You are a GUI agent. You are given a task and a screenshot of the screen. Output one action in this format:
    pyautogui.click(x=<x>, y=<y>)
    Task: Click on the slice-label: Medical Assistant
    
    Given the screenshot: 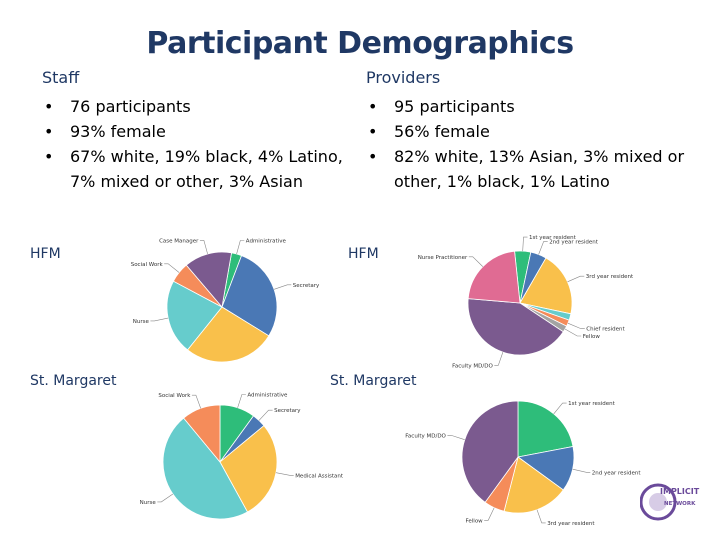 What is the action you would take?
    pyautogui.click(x=319, y=476)
    